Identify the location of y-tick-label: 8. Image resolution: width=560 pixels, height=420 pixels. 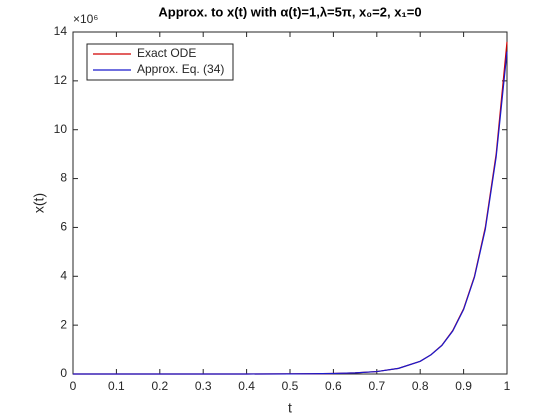
(63, 178).